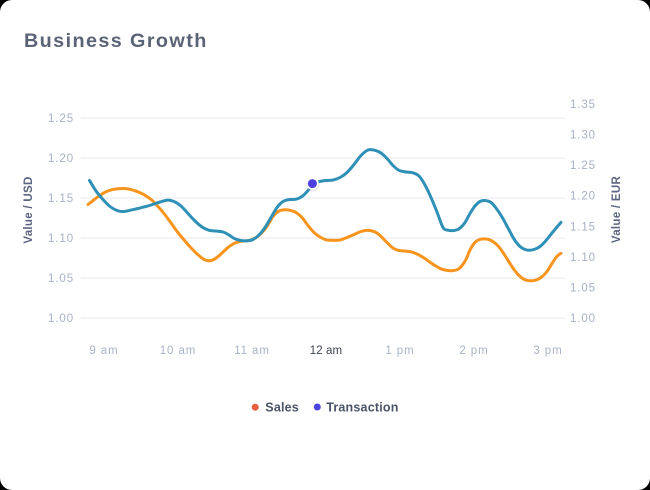  What do you see at coordinates (103, 351) in the screenshot?
I see `svg-text: 9 am` at bounding box center [103, 351].